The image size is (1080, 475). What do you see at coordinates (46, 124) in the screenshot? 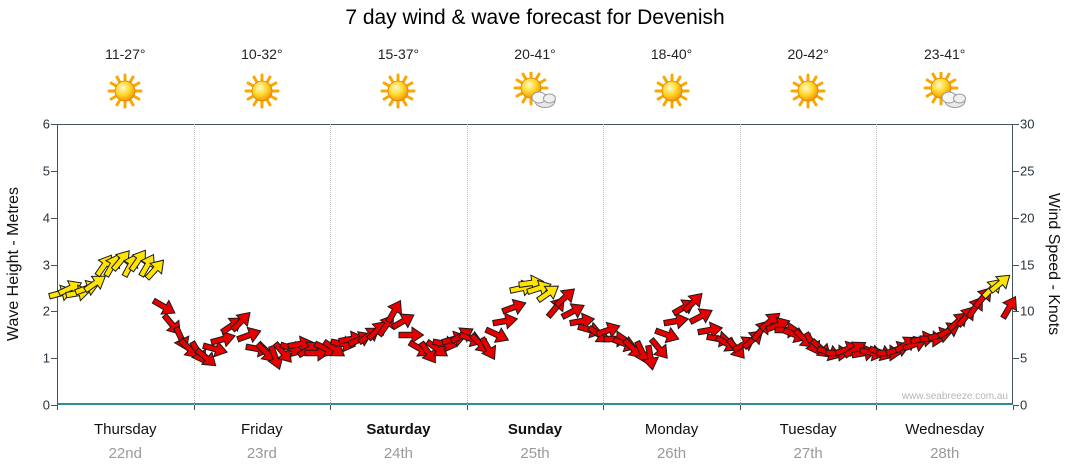
I see `left-axis-tick-label: 6` at bounding box center [46, 124].